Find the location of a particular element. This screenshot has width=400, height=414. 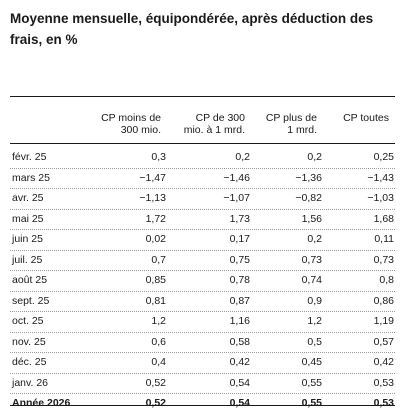

table-row: juin 25 0,02 0,17 0,2 0,11 is located at coordinates (202, 240).